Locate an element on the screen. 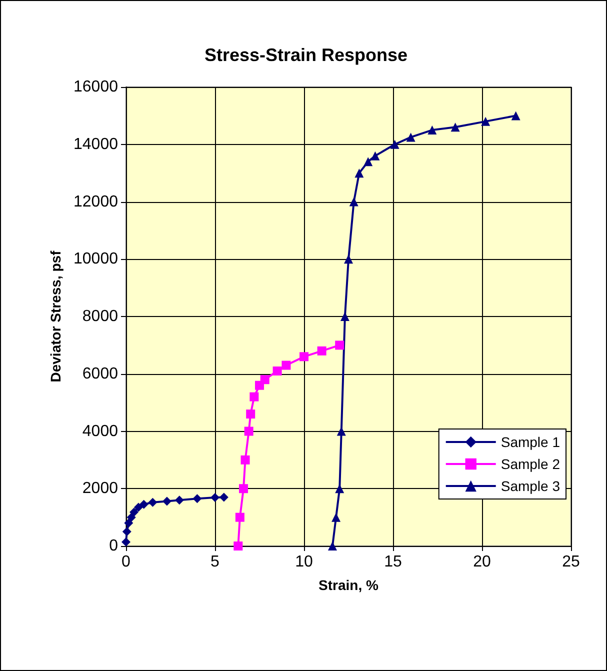 The height and width of the screenshot is (671, 607). x-tick-label: 25 is located at coordinates (571, 562).